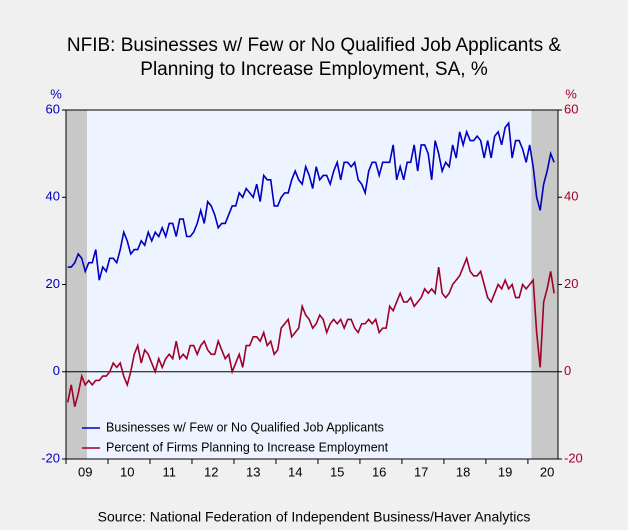 The width and height of the screenshot is (628, 530). Describe the element at coordinates (50, 457) in the screenshot. I see `y-tick-label: -20` at that location.